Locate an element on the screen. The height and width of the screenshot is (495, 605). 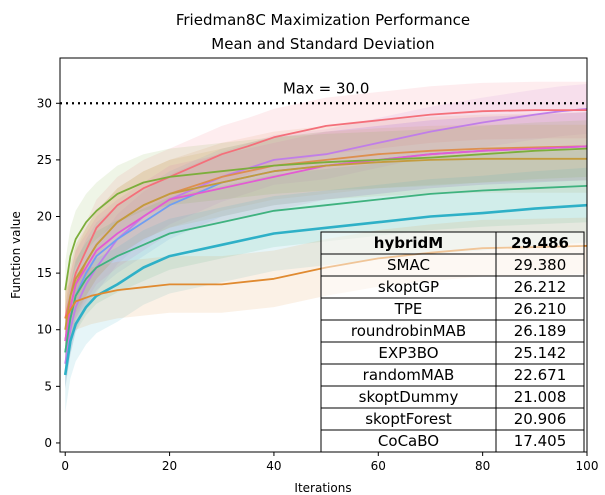
x-tick-label: 100 is located at coordinates (587, 466).